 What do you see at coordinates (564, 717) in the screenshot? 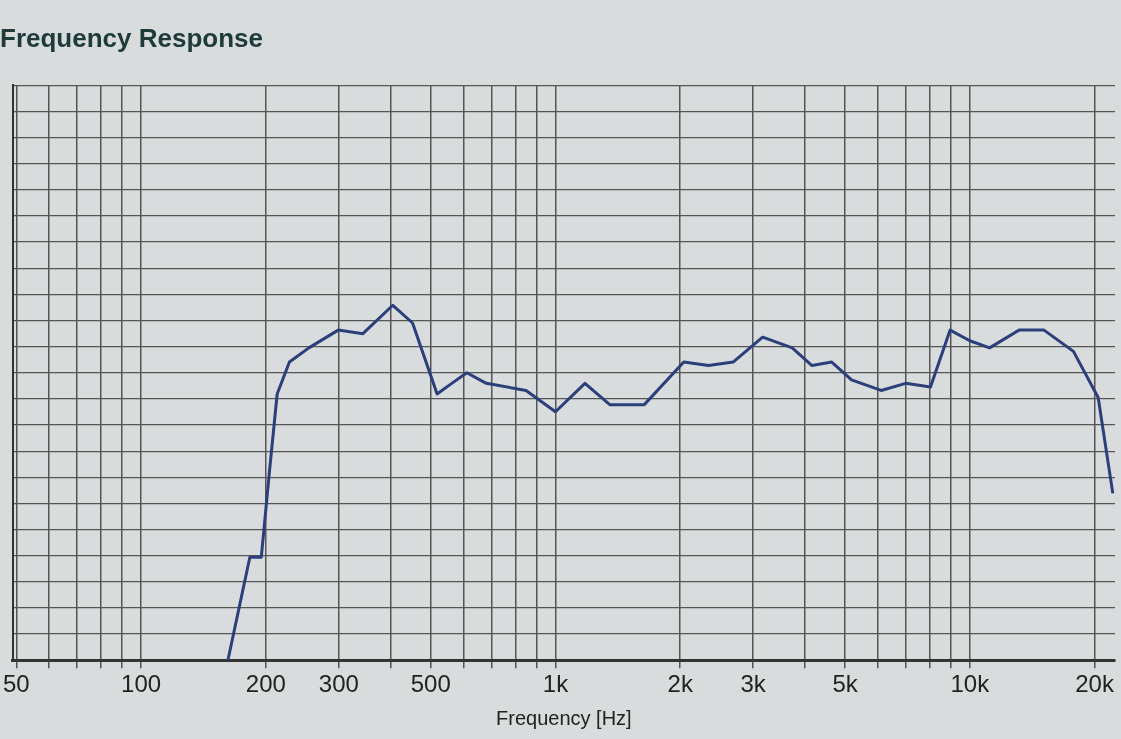
I see `x-axis-title: Frequency [Hz]` at bounding box center [564, 717].